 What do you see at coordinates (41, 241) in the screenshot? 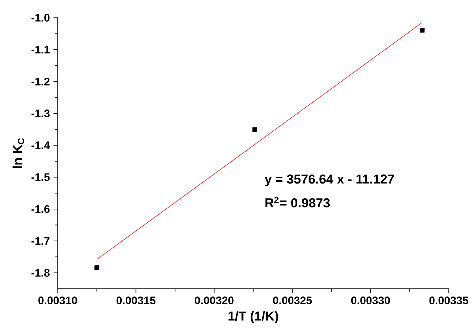
I see `y-tick-label: -1.7` at bounding box center [41, 241].